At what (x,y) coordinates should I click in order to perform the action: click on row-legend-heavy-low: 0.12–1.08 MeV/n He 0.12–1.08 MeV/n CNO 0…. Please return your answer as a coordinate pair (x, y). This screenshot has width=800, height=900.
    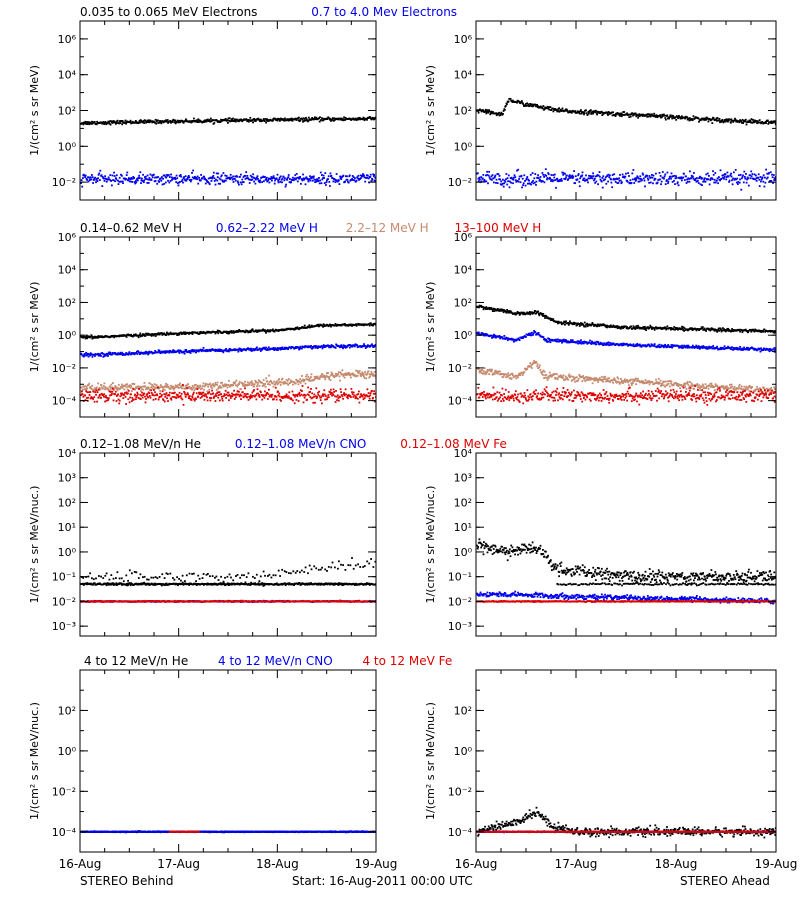
    Looking at the image, I should click on (308, 444).